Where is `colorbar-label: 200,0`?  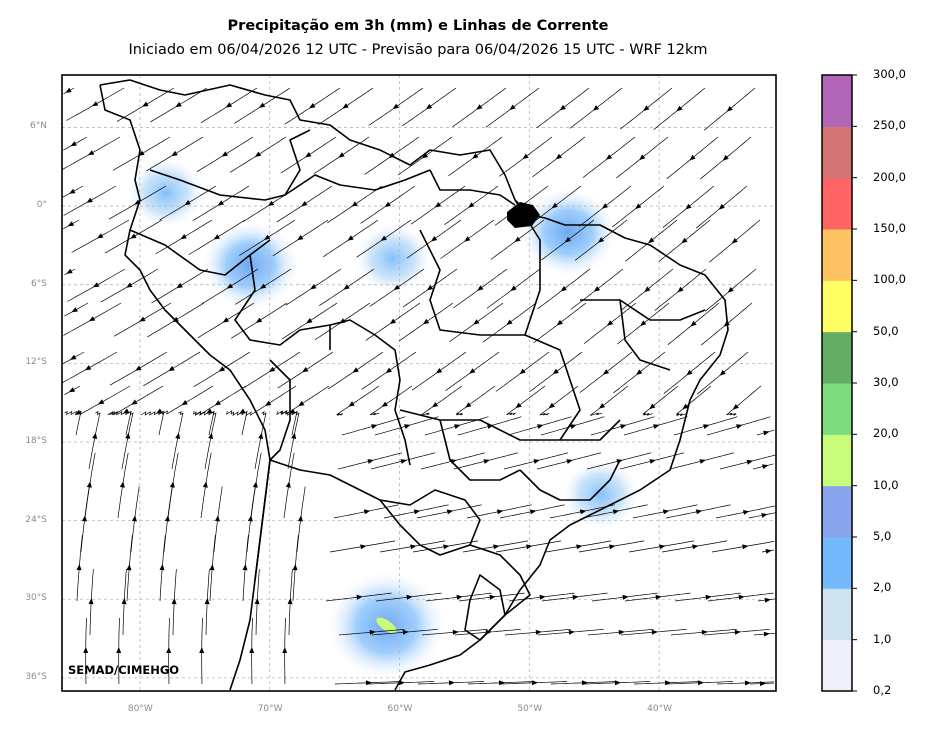 colorbar-label: 200,0 is located at coordinates (889, 176).